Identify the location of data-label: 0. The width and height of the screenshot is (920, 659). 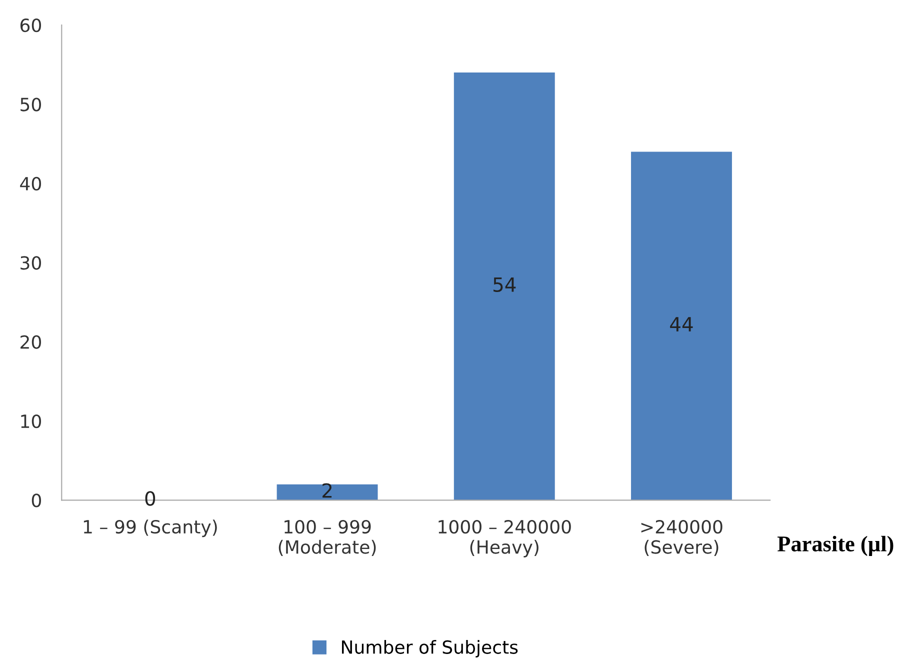
(150, 498).